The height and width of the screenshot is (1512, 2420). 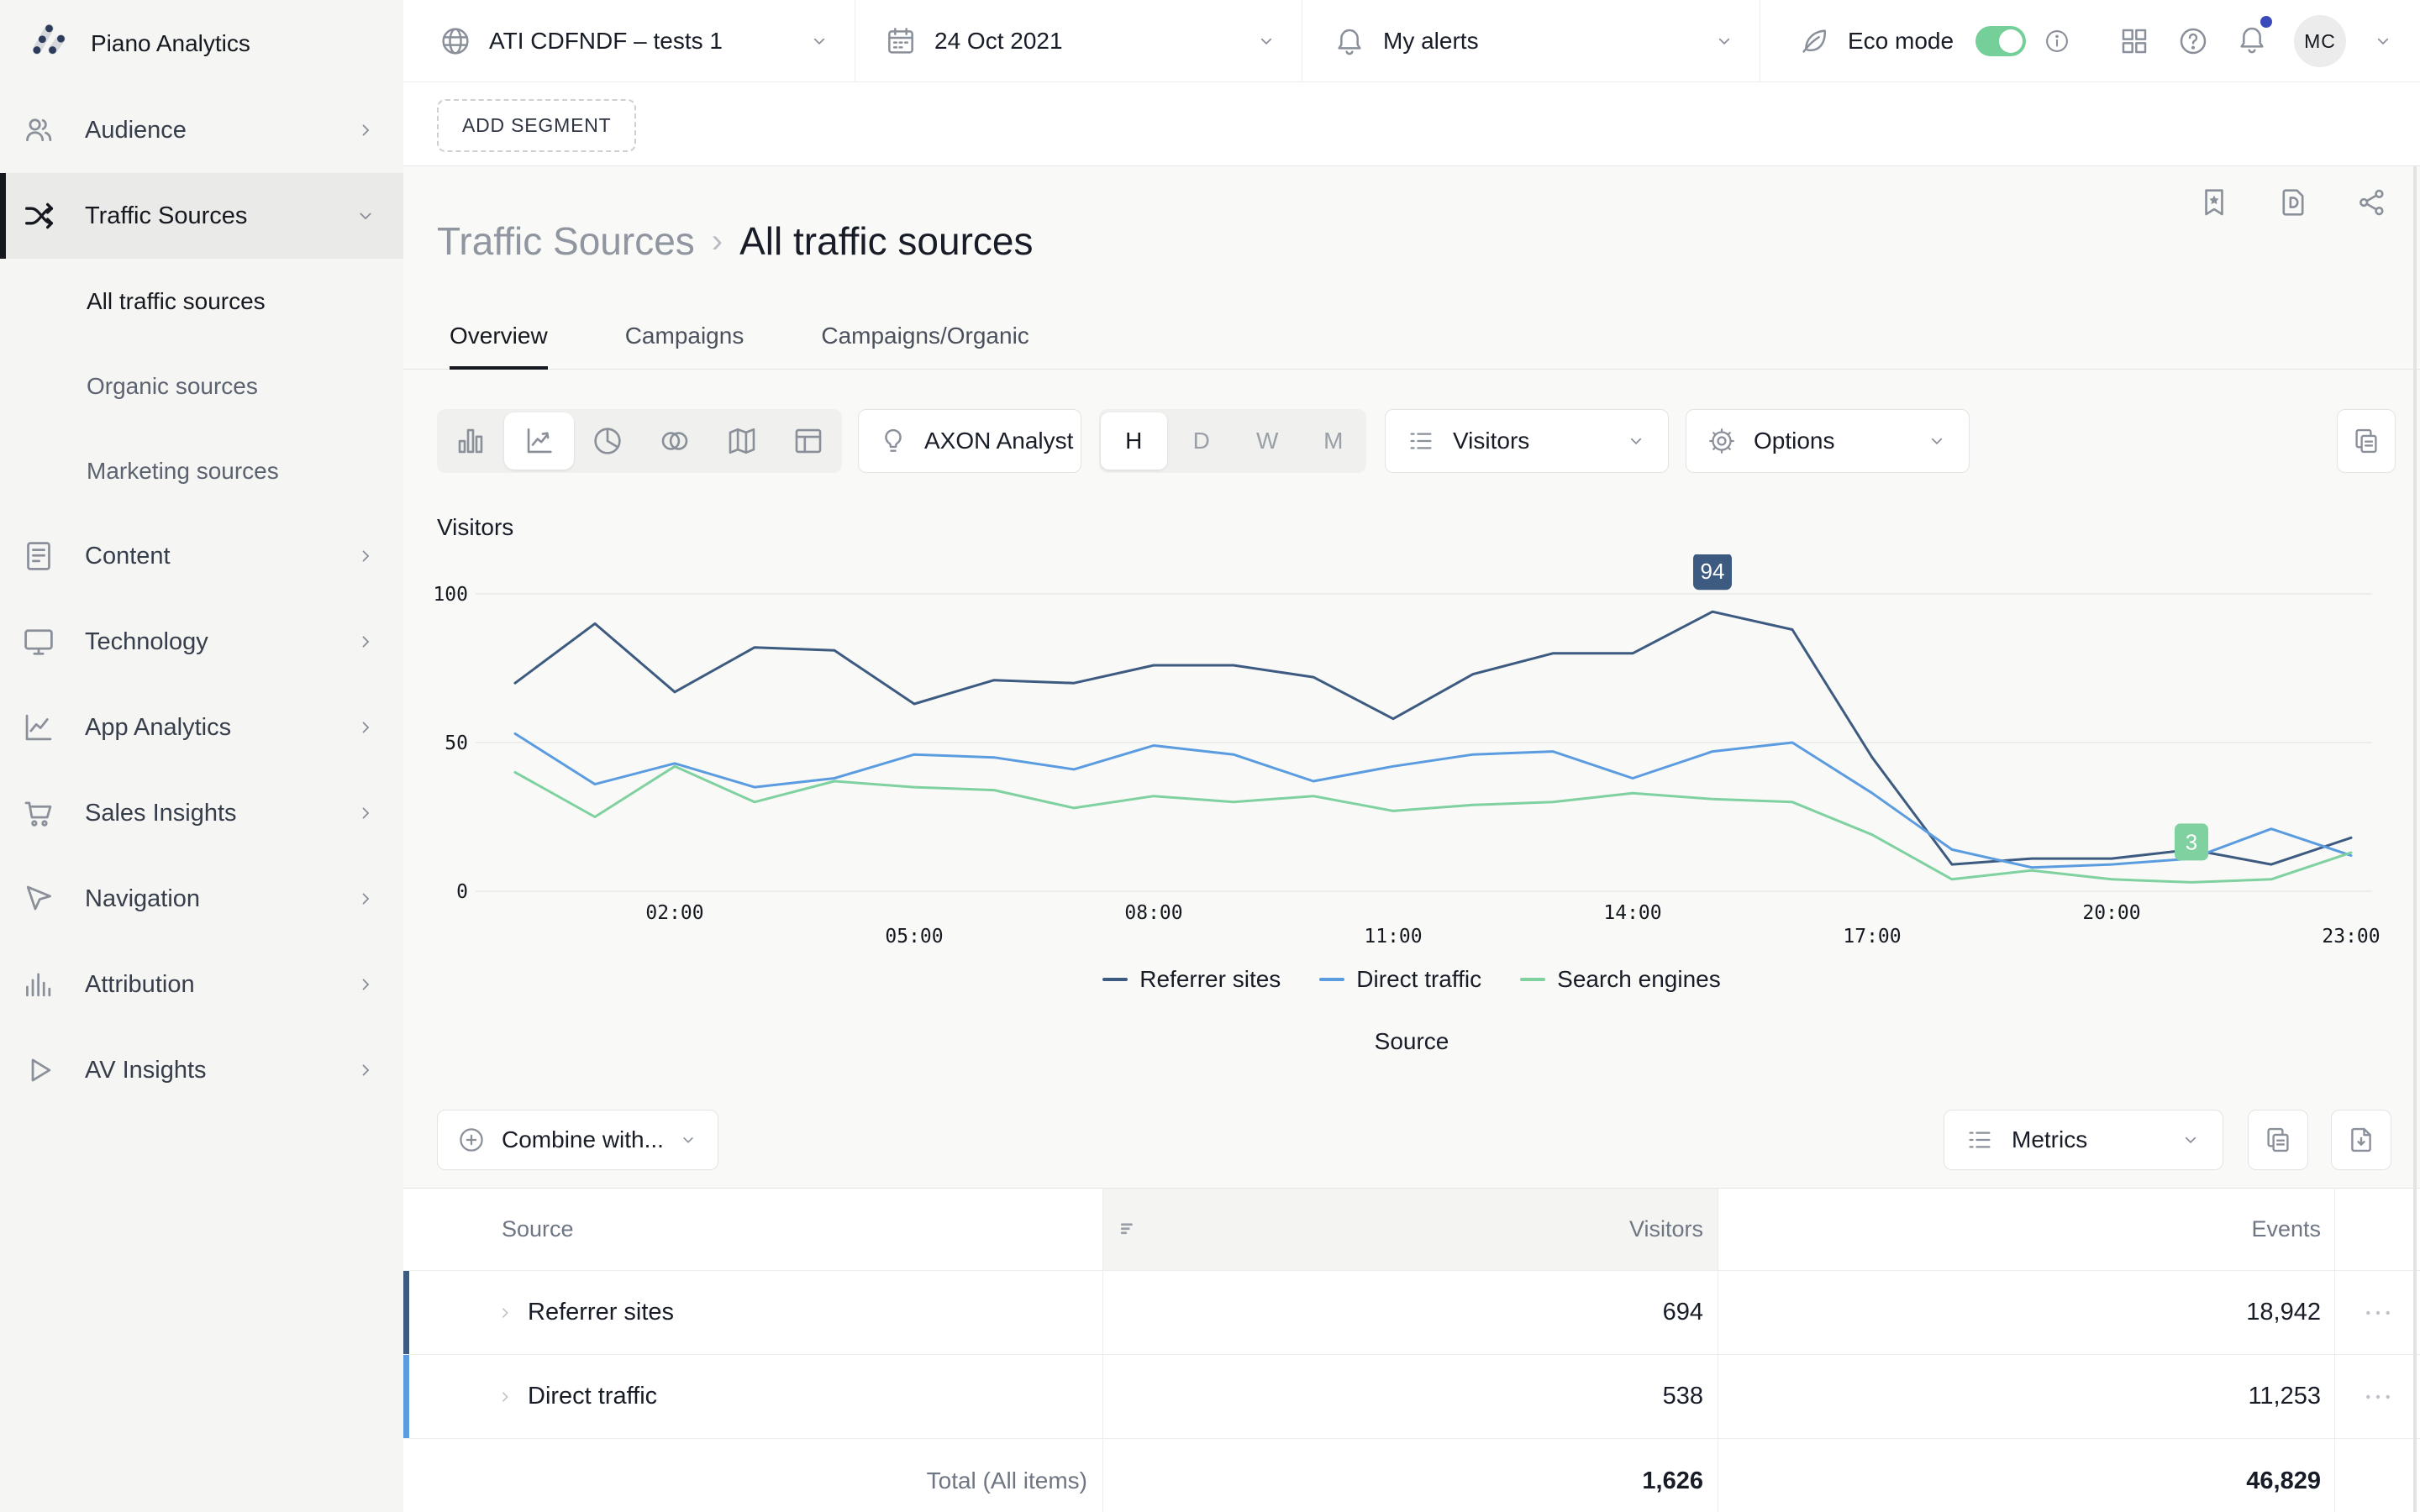 I want to click on source-cell: Referrer sites, so click(x=753, y=1312).